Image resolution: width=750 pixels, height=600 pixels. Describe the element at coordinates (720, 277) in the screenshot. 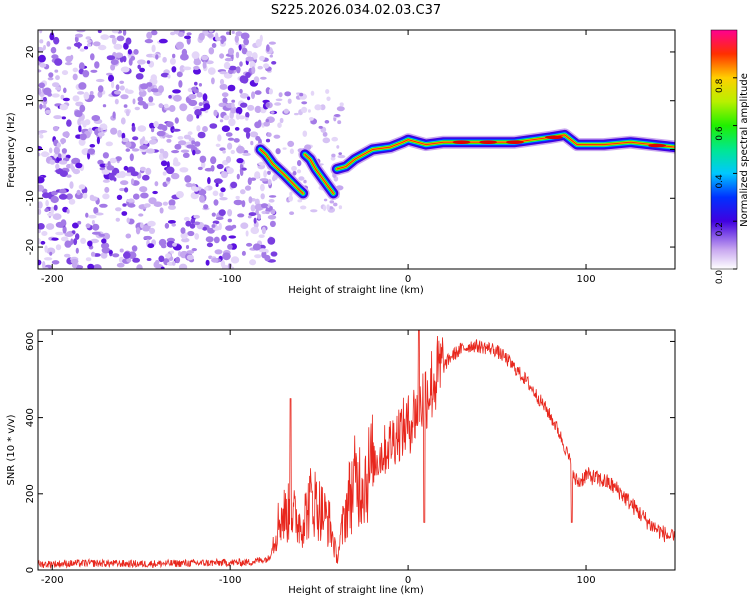

I see `colorbar-tick-label: 0.0` at that location.